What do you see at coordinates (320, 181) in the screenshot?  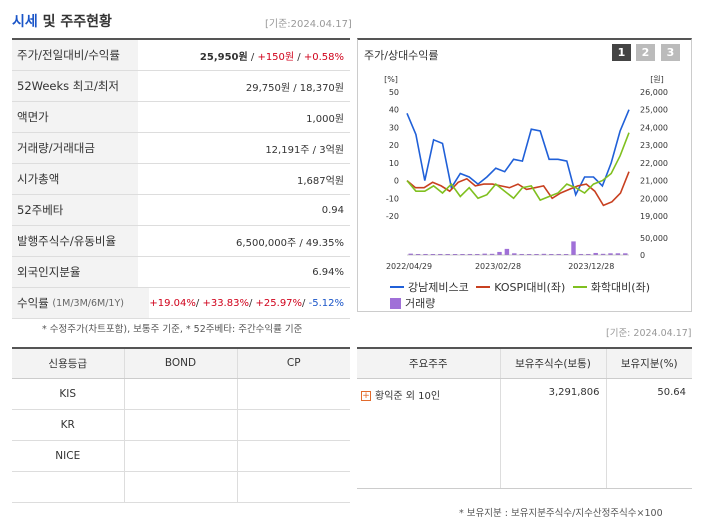 I see `row-value: 1,687억원` at bounding box center [320, 181].